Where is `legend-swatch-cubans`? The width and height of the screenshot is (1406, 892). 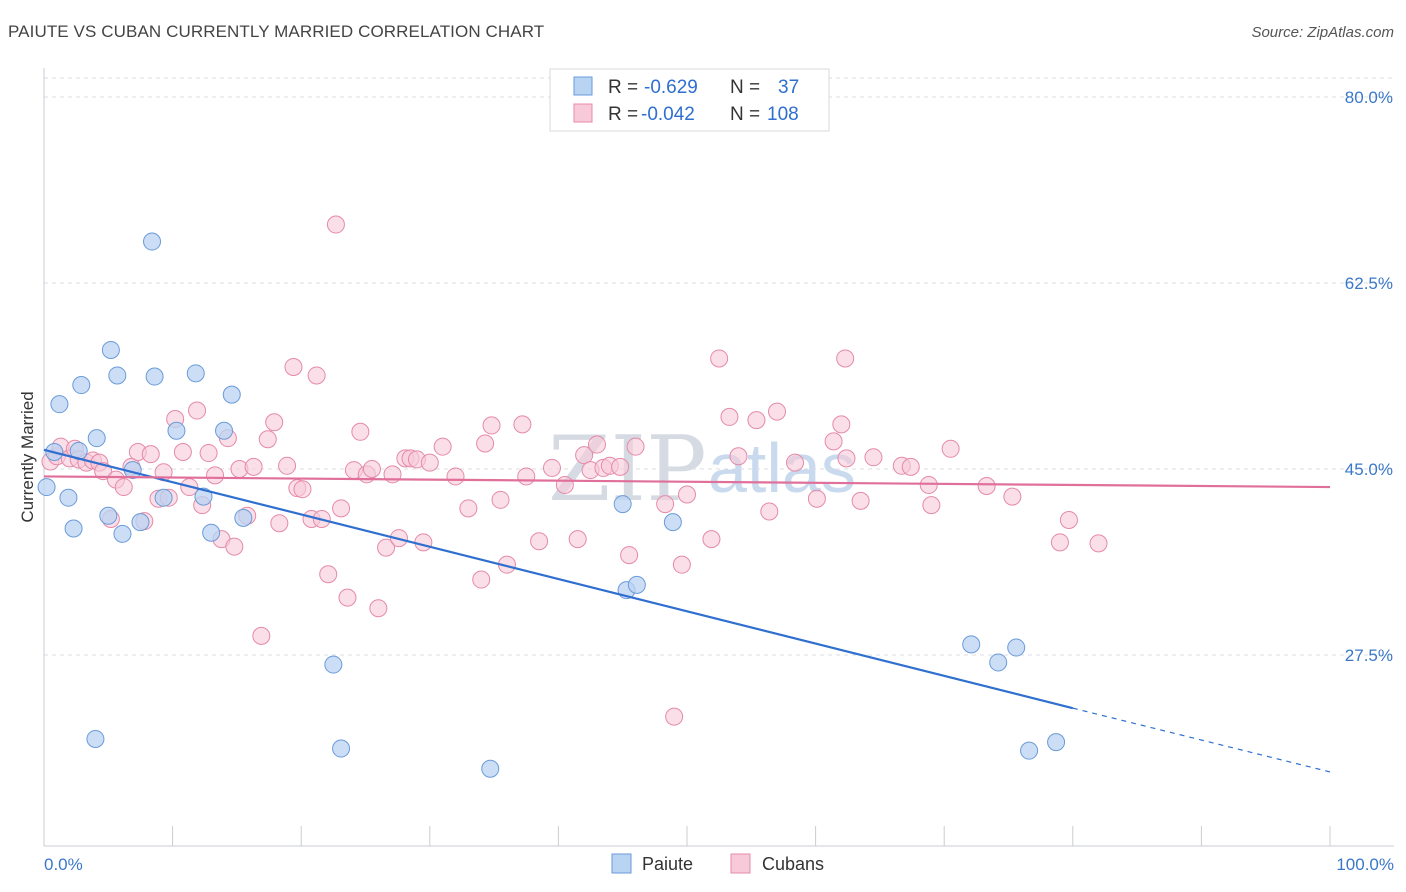
legend-swatch-cubans is located at coordinates (583, 113).